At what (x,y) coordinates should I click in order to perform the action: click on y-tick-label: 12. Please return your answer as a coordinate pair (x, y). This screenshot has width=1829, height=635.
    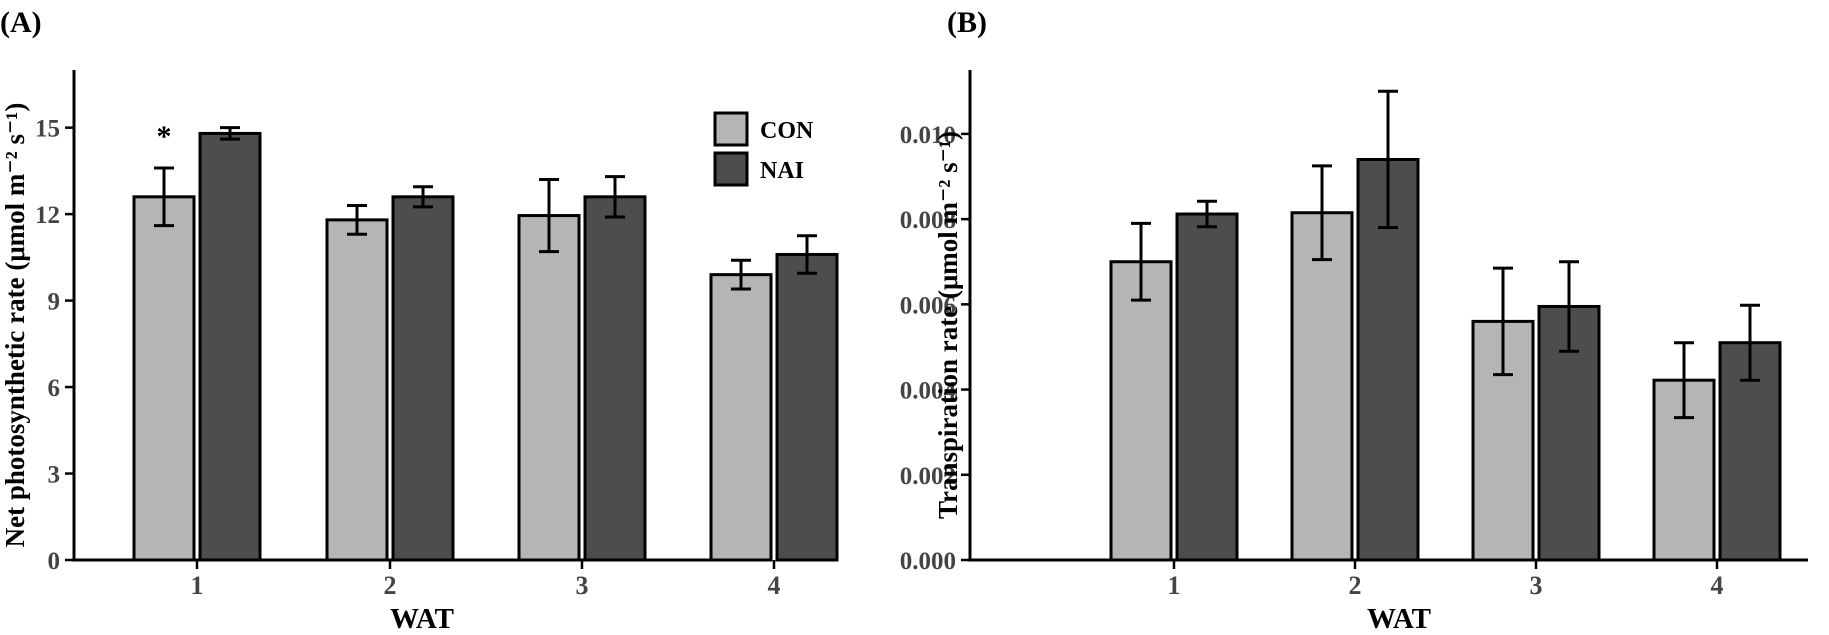
    Looking at the image, I should click on (47, 215).